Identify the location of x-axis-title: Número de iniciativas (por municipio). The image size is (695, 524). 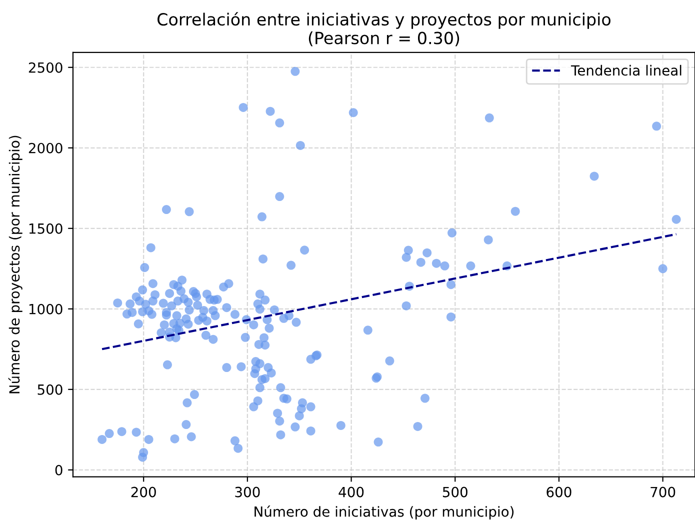
(384, 513).